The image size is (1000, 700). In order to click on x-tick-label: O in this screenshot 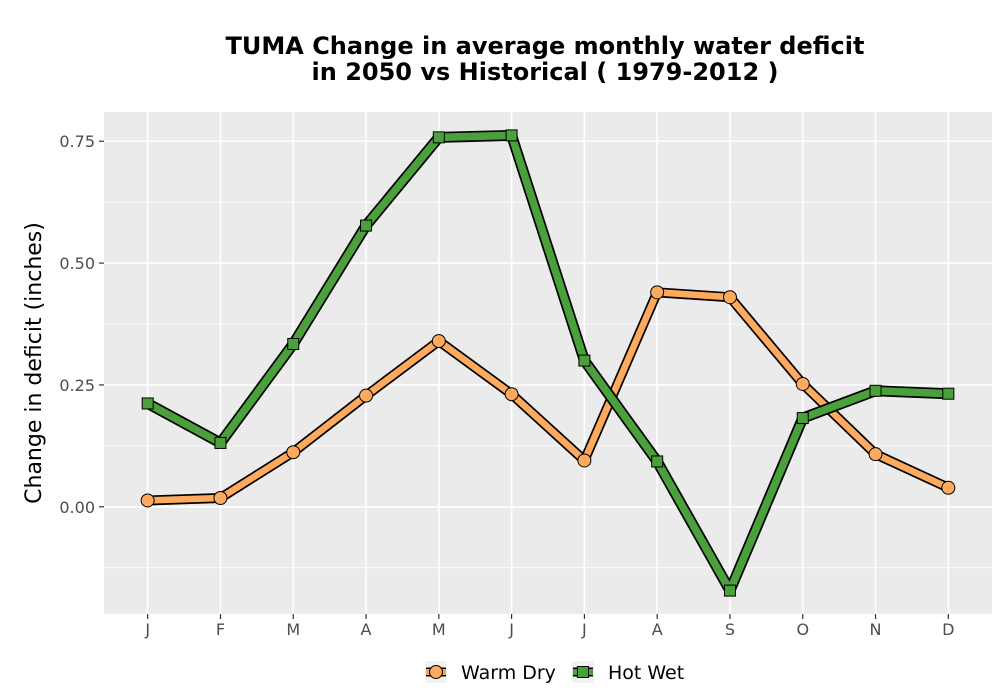, I will do `click(802, 629)`.